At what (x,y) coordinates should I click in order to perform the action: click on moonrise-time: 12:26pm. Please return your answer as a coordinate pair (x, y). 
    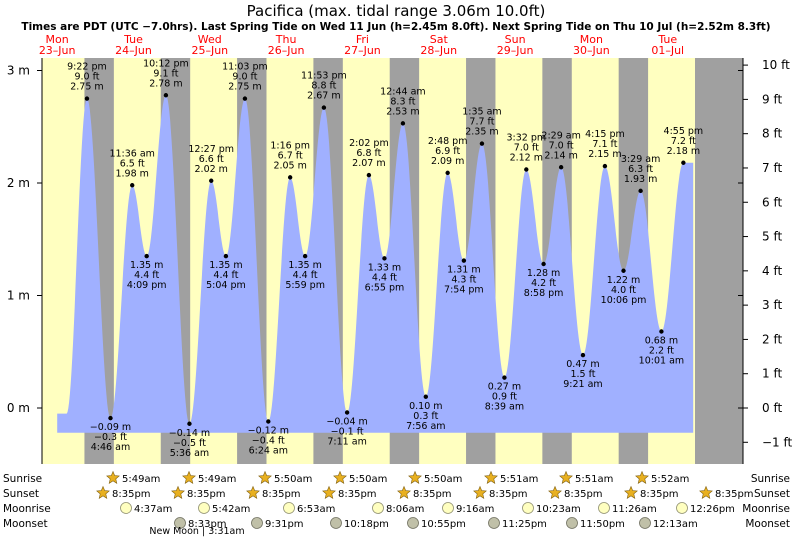
    Looking at the image, I should click on (712, 509).